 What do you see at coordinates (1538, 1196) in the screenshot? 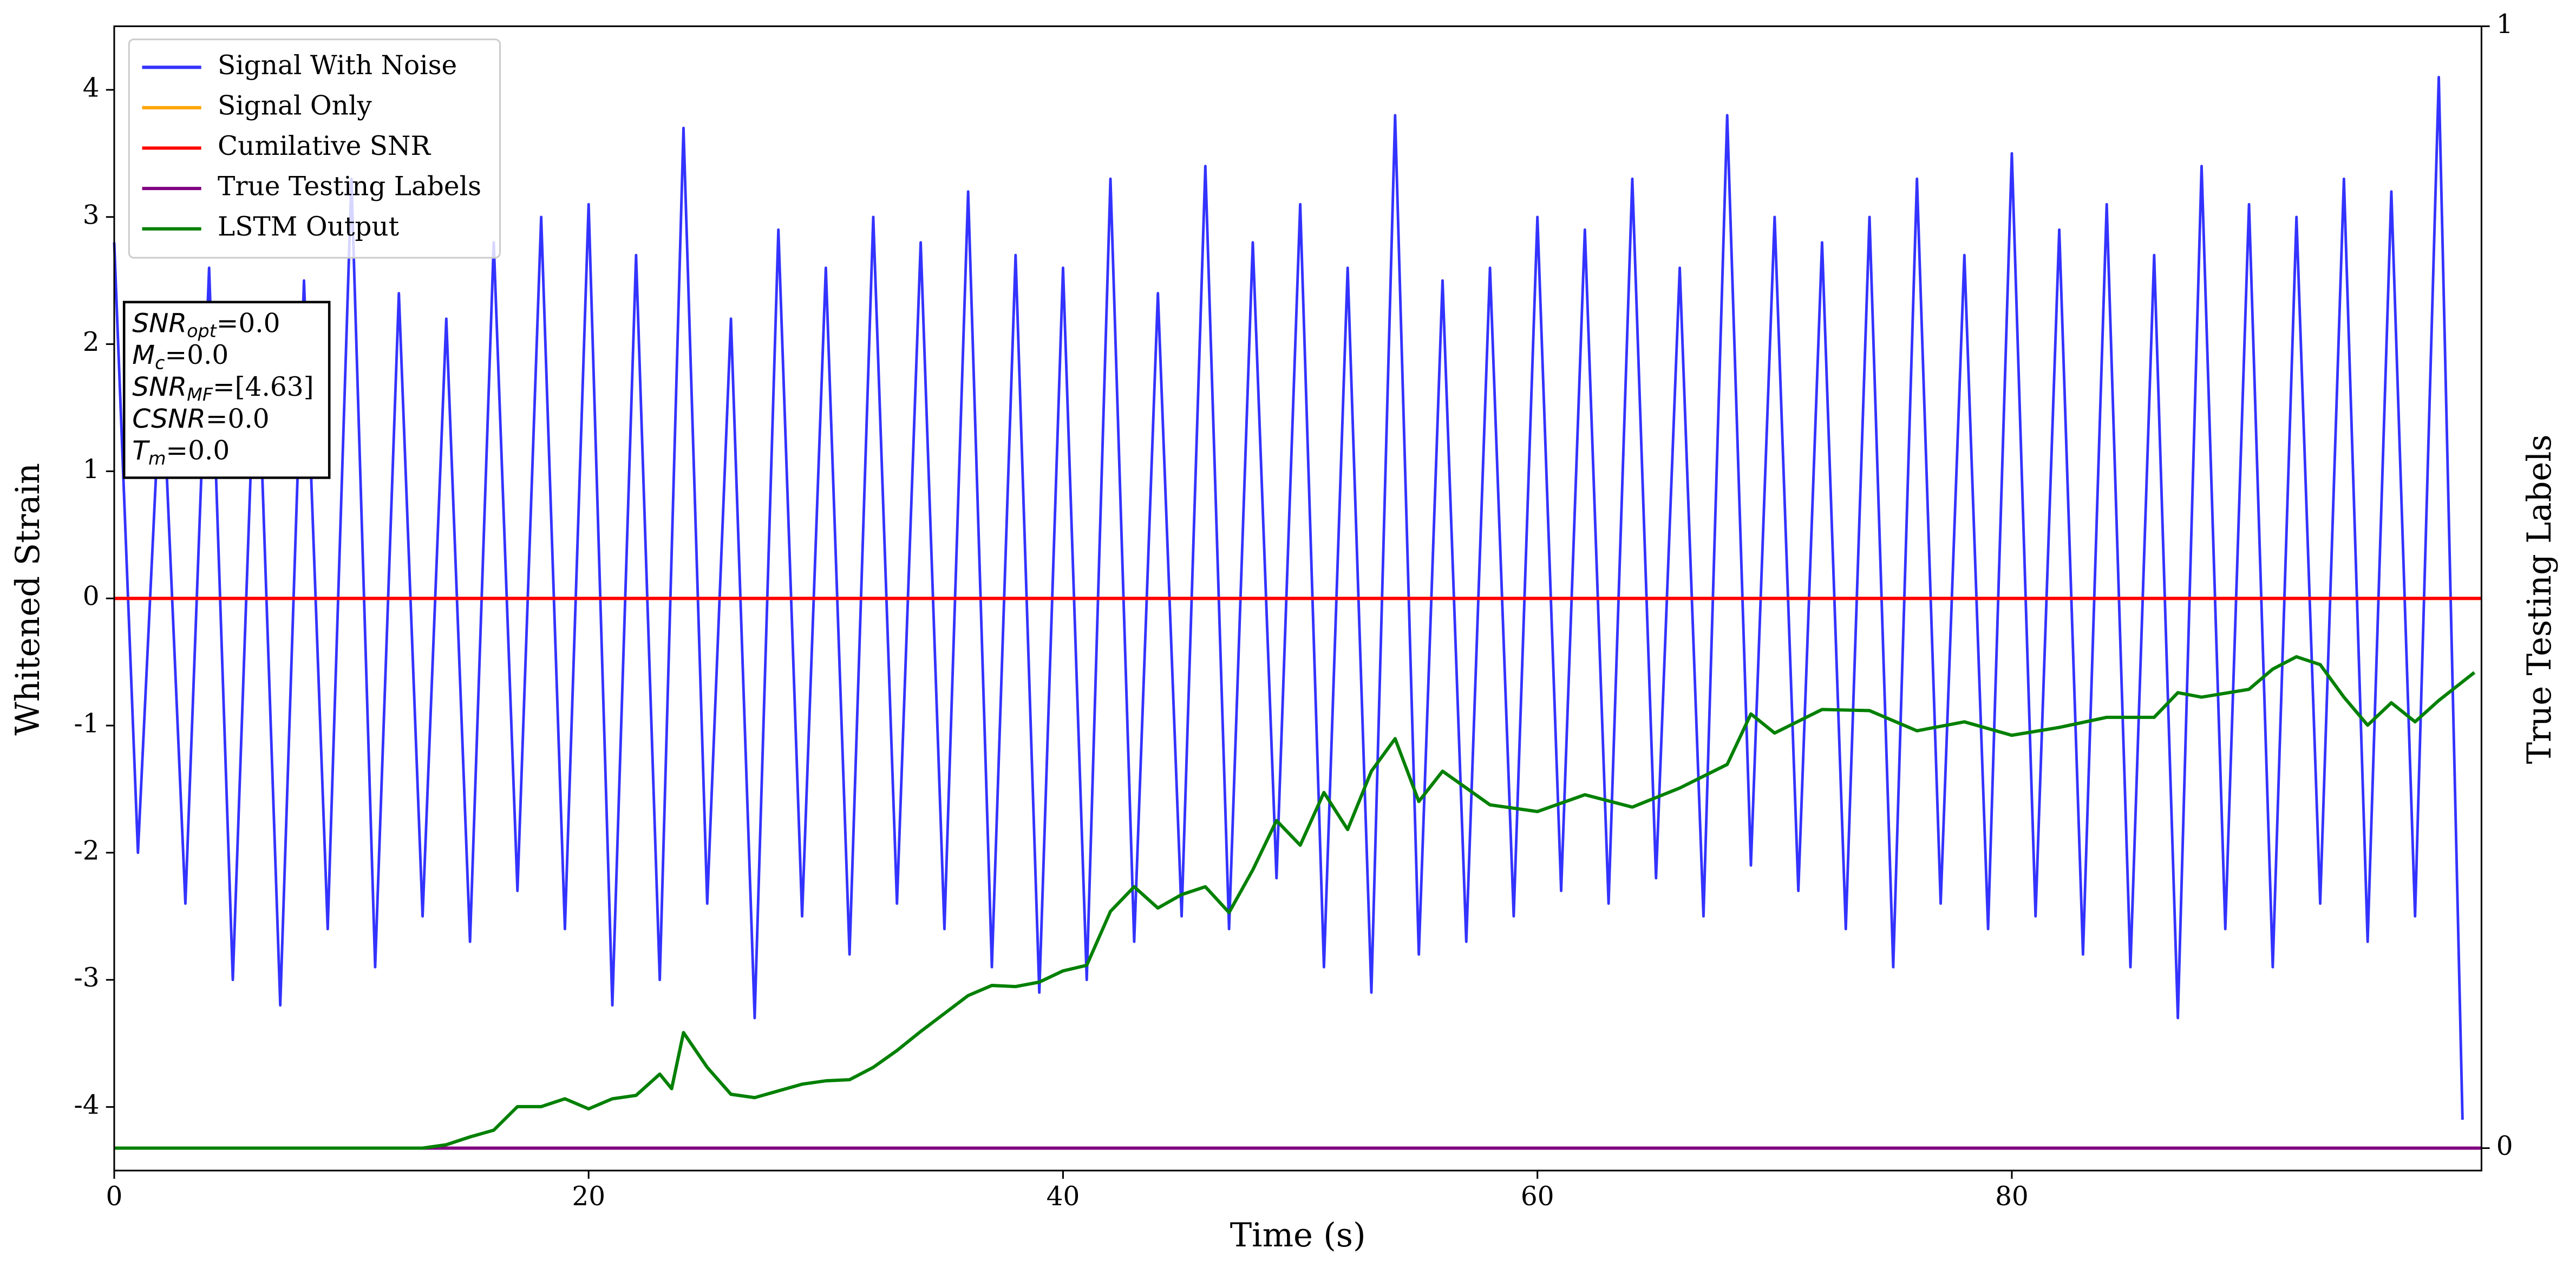
I see `x-tick-label: 60` at bounding box center [1538, 1196].